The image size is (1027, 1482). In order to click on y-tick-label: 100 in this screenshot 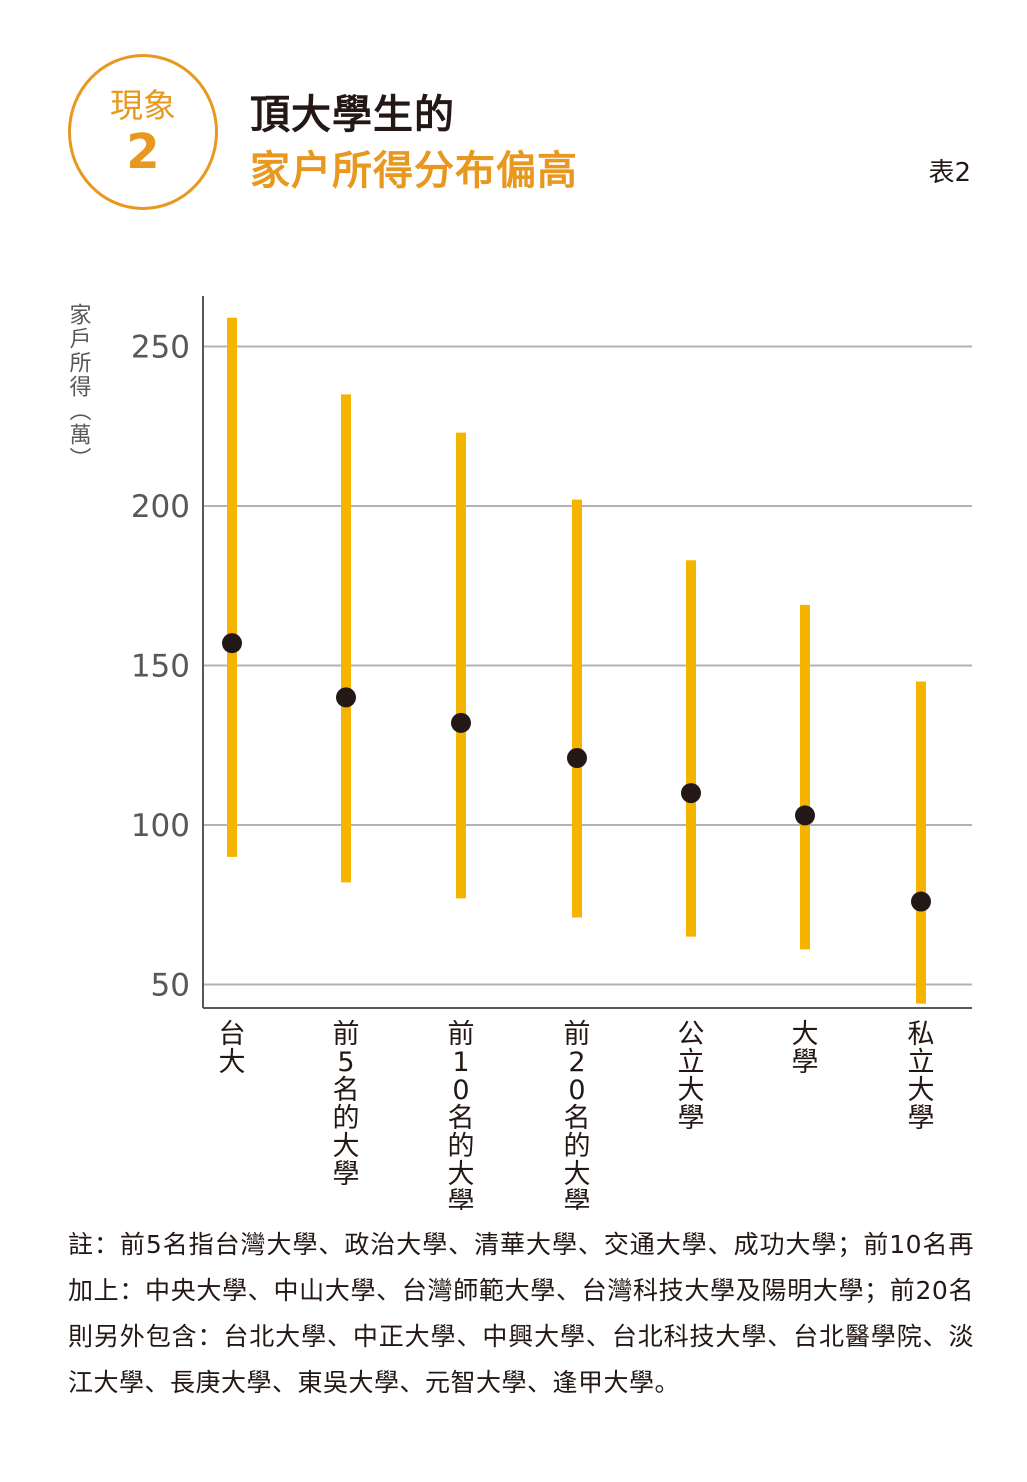, I will do `click(160, 826)`.